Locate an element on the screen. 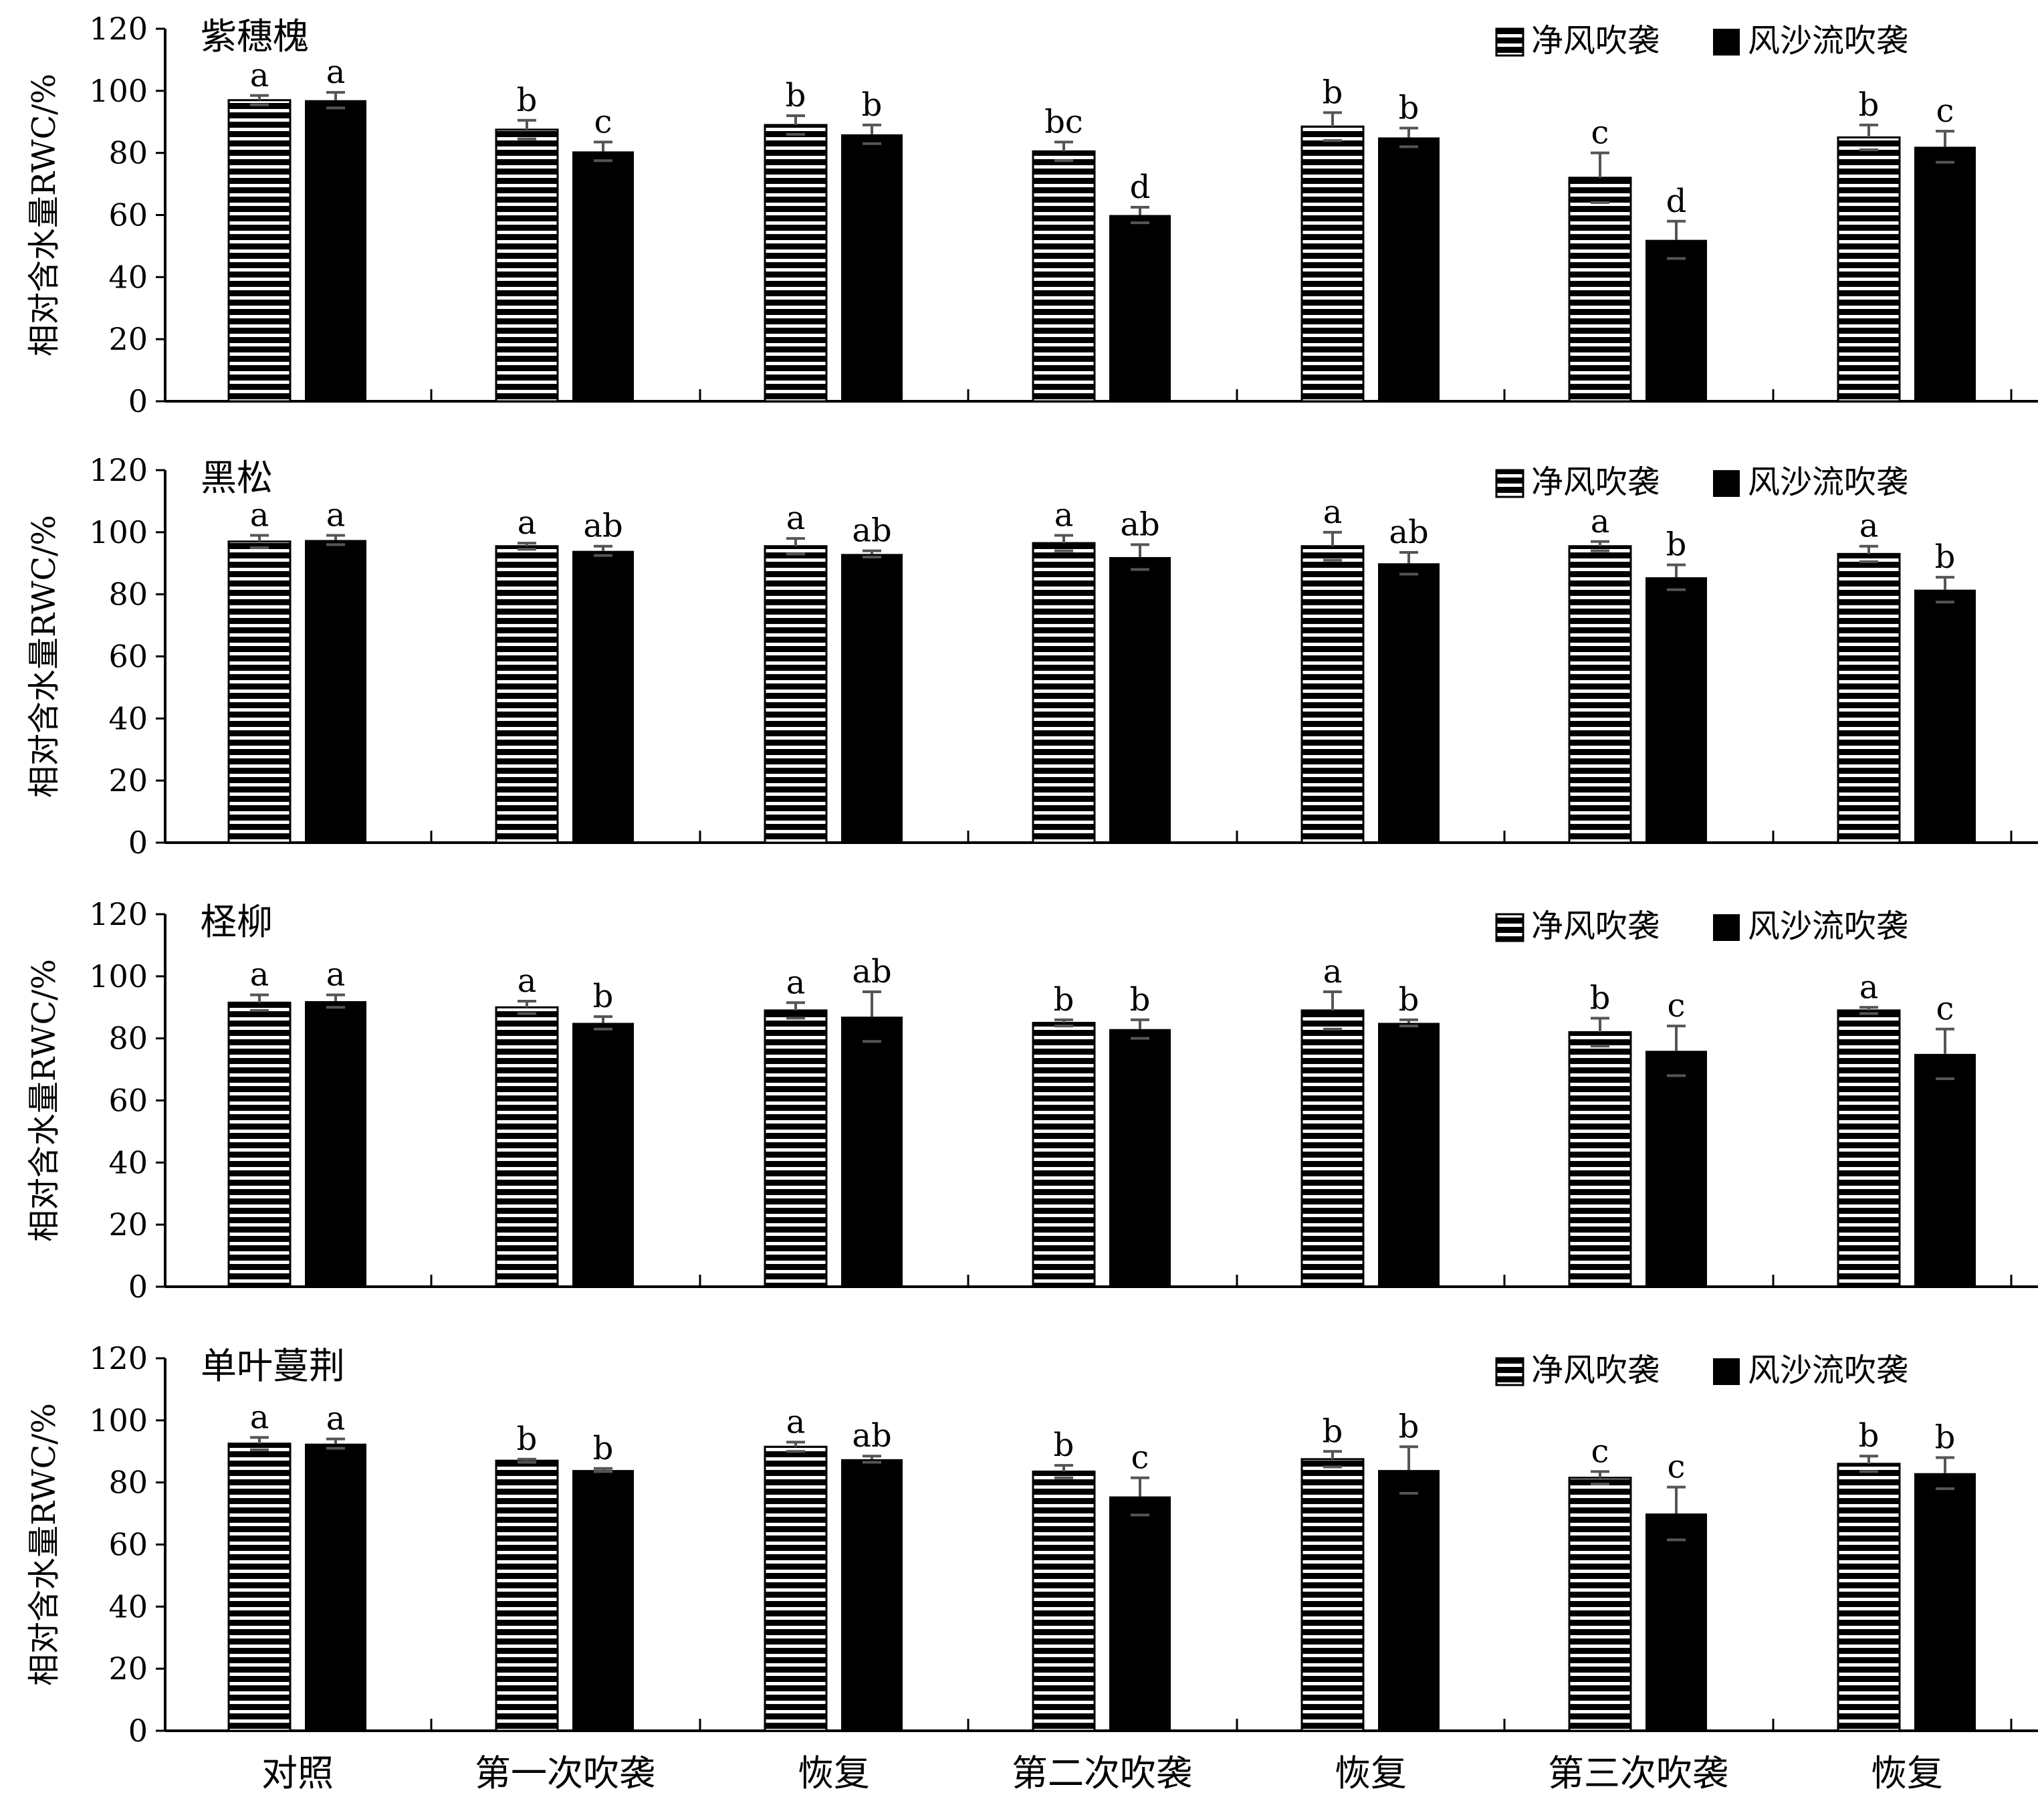 The width and height of the screenshot is (2044, 1801). panel-title: 单叶蔓荆 is located at coordinates (273, 1366).